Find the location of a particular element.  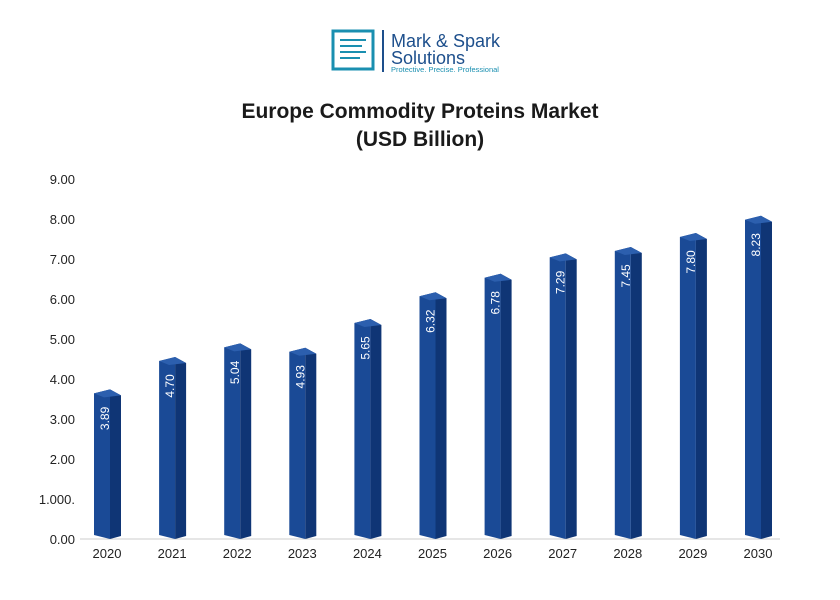

y-tick-label: 1.000. is located at coordinates (57, 499).